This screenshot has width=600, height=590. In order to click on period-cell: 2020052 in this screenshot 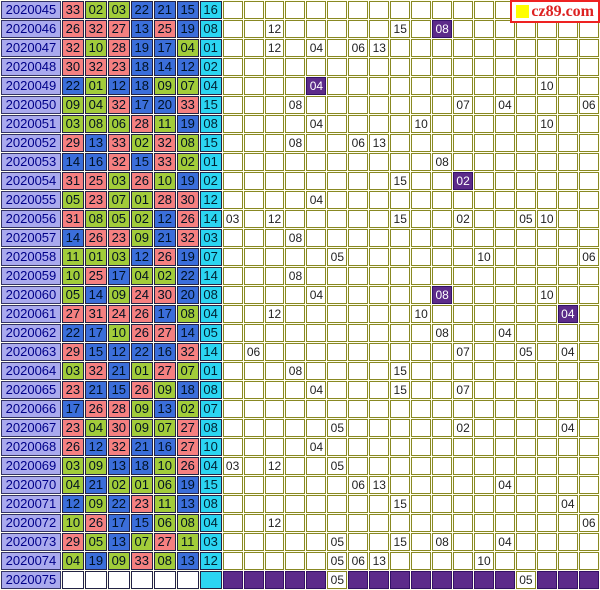, I will do `click(31, 143)`.